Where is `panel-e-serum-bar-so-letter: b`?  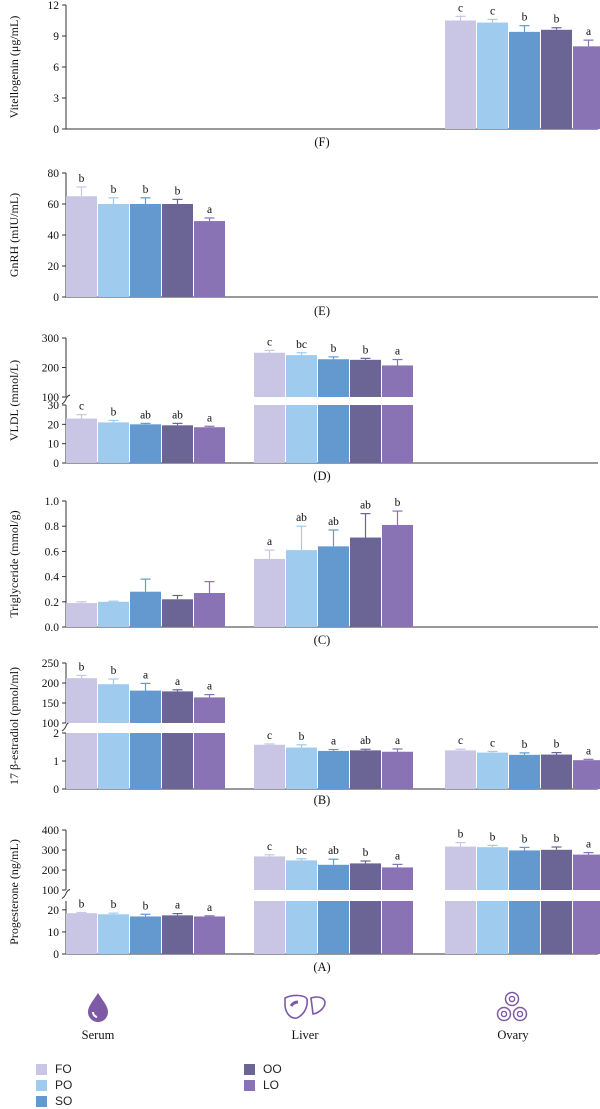
panel-e-serum-bar-so-letter: b is located at coordinates (146, 190).